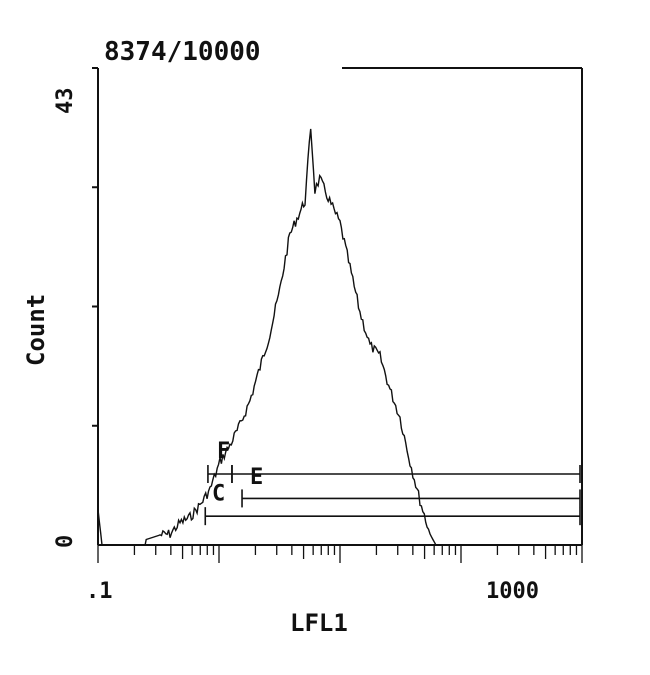 This screenshot has height=675, width=650. I want to click on x-minor-ticks, so click(340, 554).